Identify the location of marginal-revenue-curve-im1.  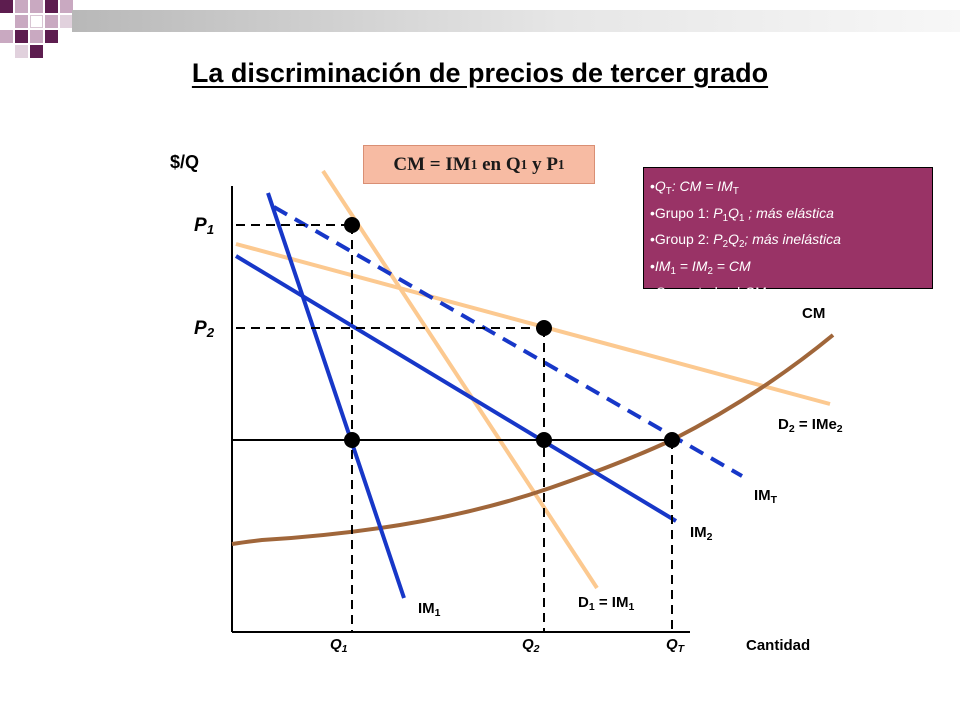
(336, 395).